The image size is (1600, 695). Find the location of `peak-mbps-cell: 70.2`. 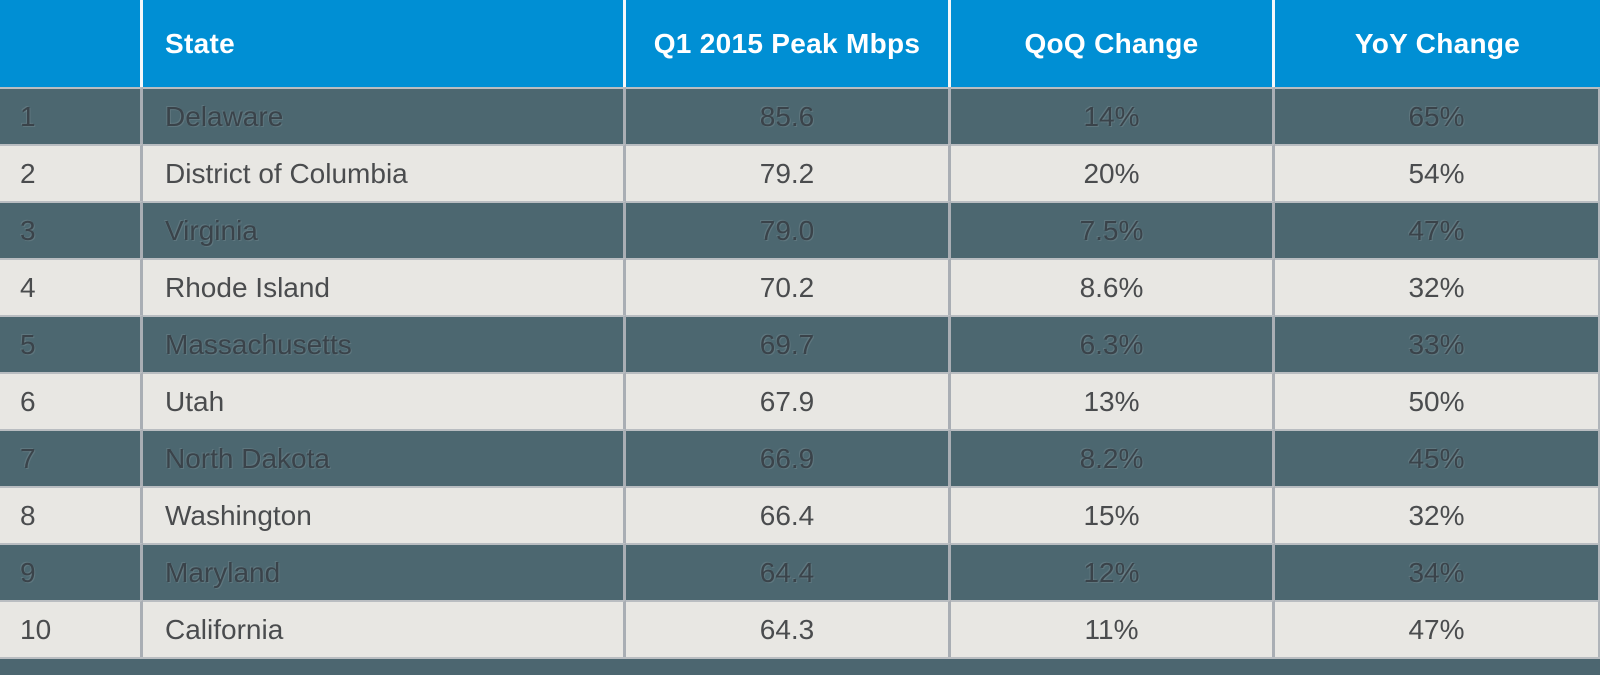

peak-mbps-cell: 70.2 is located at coordinates (788, 286).